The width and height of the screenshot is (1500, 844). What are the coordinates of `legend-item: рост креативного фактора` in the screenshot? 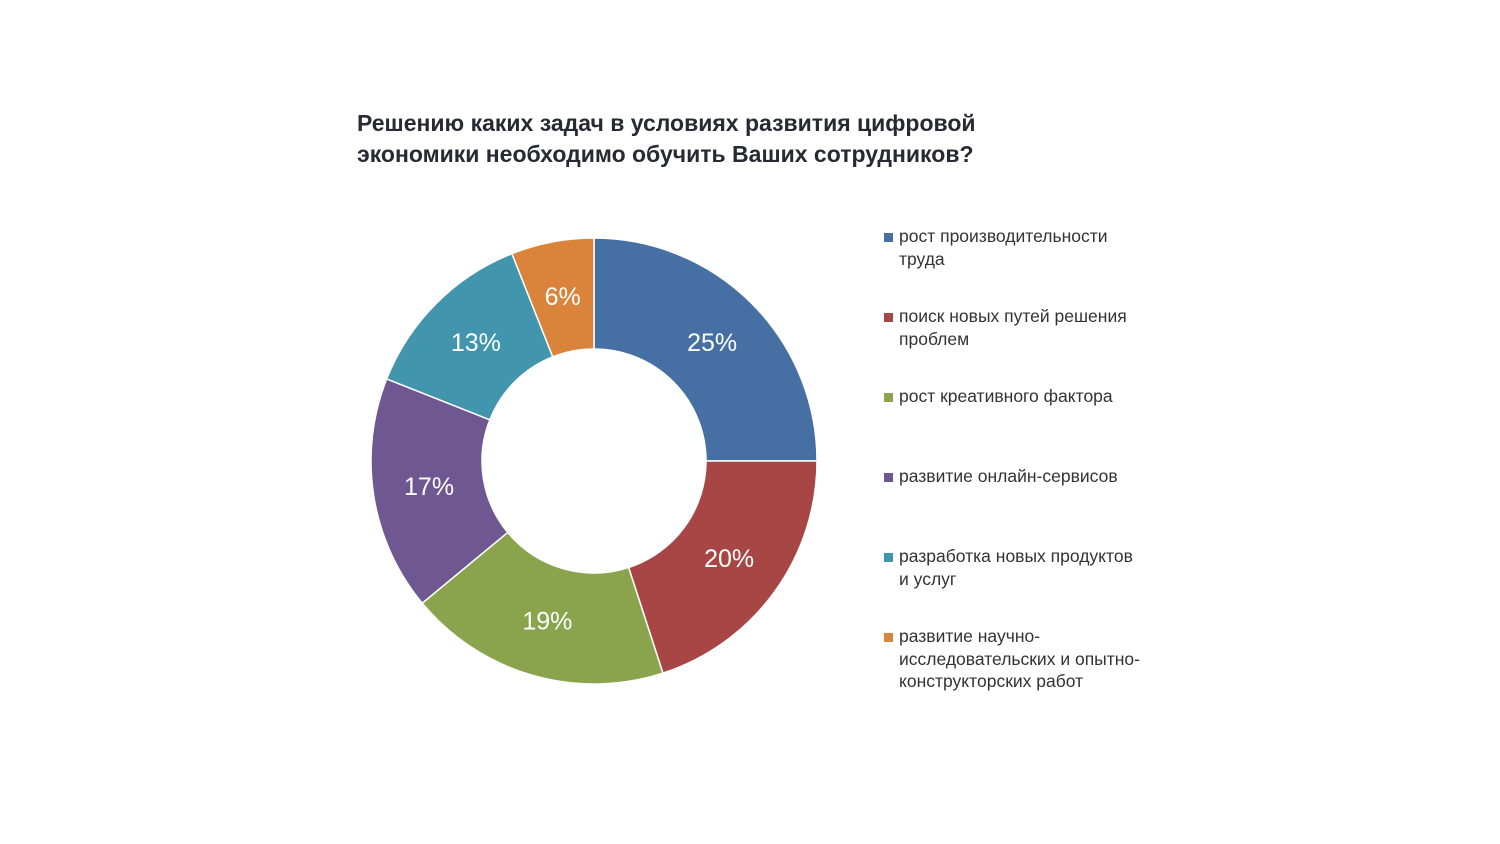 It's located at (1029, 396).